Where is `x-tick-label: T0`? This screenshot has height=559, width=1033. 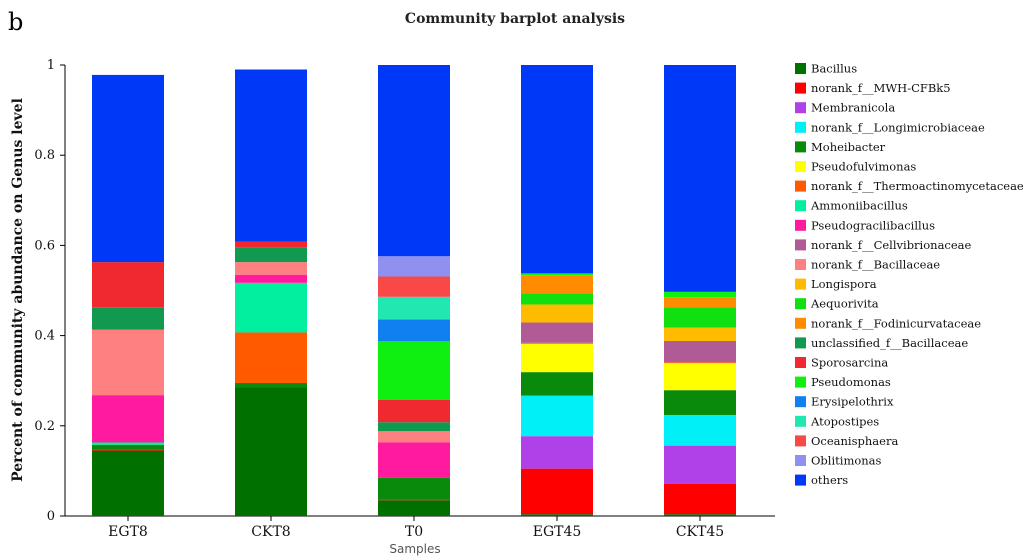 x-tick-label: T0 is located at coordinates (414, 532).